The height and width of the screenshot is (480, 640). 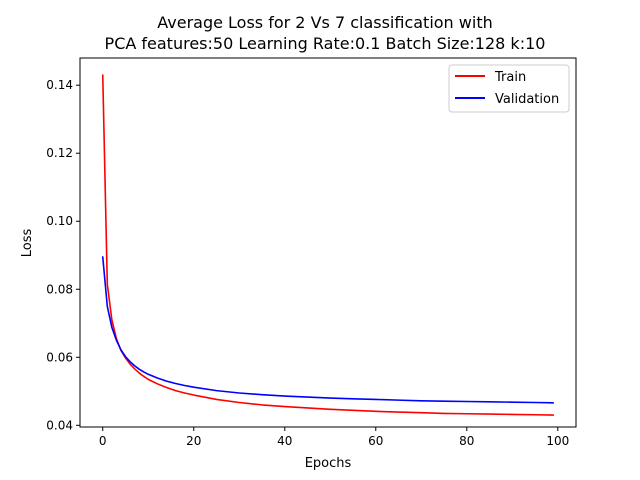 What do you see at coordinates (509, 88) in the screenshot?
I see `legend: Train Validation` at bounding box center [509, 88].